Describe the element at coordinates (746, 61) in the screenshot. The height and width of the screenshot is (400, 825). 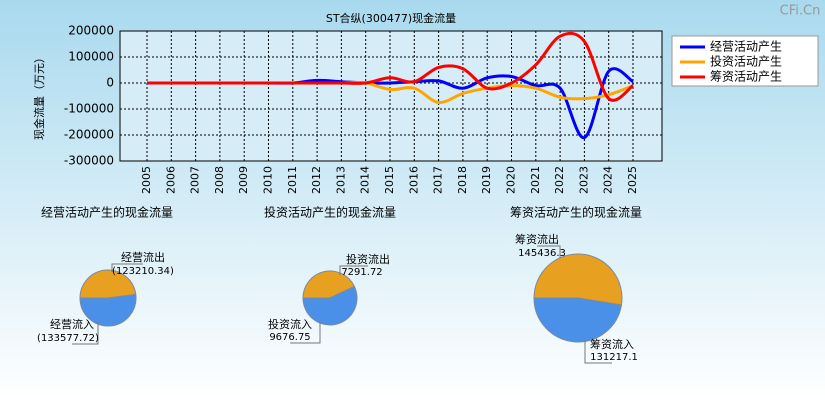
I see `legend-label: 投资活动产生` at that location.